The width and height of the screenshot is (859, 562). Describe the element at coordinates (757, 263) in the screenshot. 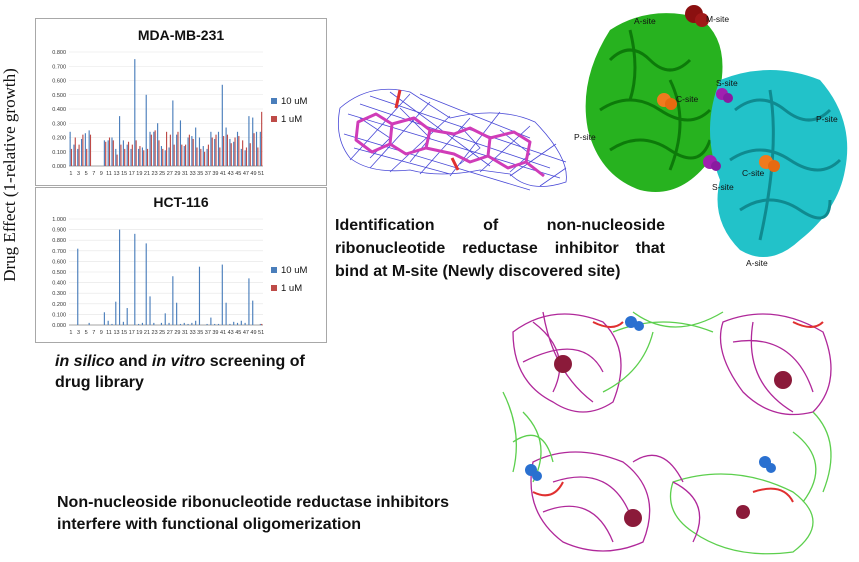

I see `a-site-bottom-label: A-site` at that location.